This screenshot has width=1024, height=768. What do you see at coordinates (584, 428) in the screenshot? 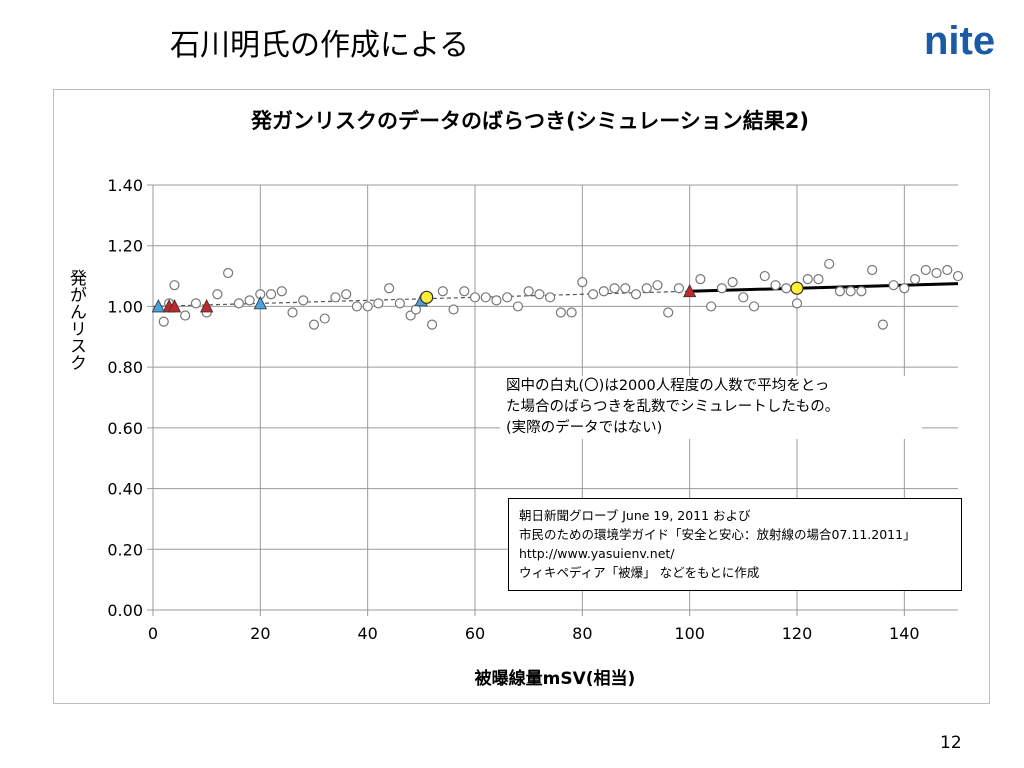
I see `note-line: (実際のデータではない)` at bounding box center [584, 428].